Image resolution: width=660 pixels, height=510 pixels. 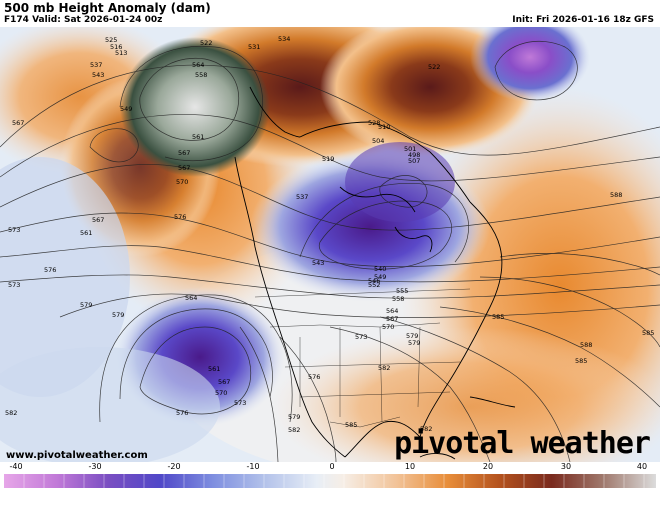 What do you see at coordinates (414, 155) in the screenshot?
I see `contour-label: 498` at bounding box center [414, 155].